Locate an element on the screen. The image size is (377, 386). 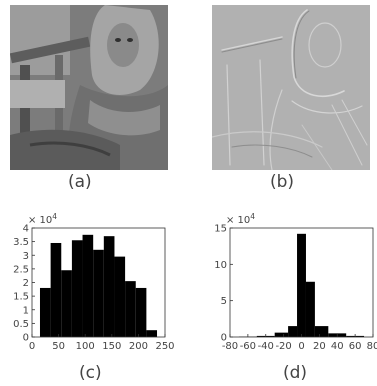
x-tick-label: -20 is located at coordinates (283, 346).